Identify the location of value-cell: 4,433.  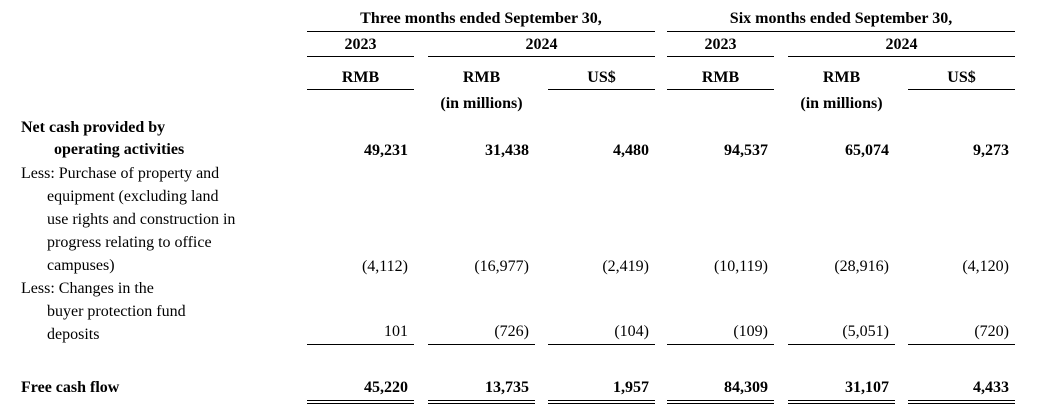
(991, 387).